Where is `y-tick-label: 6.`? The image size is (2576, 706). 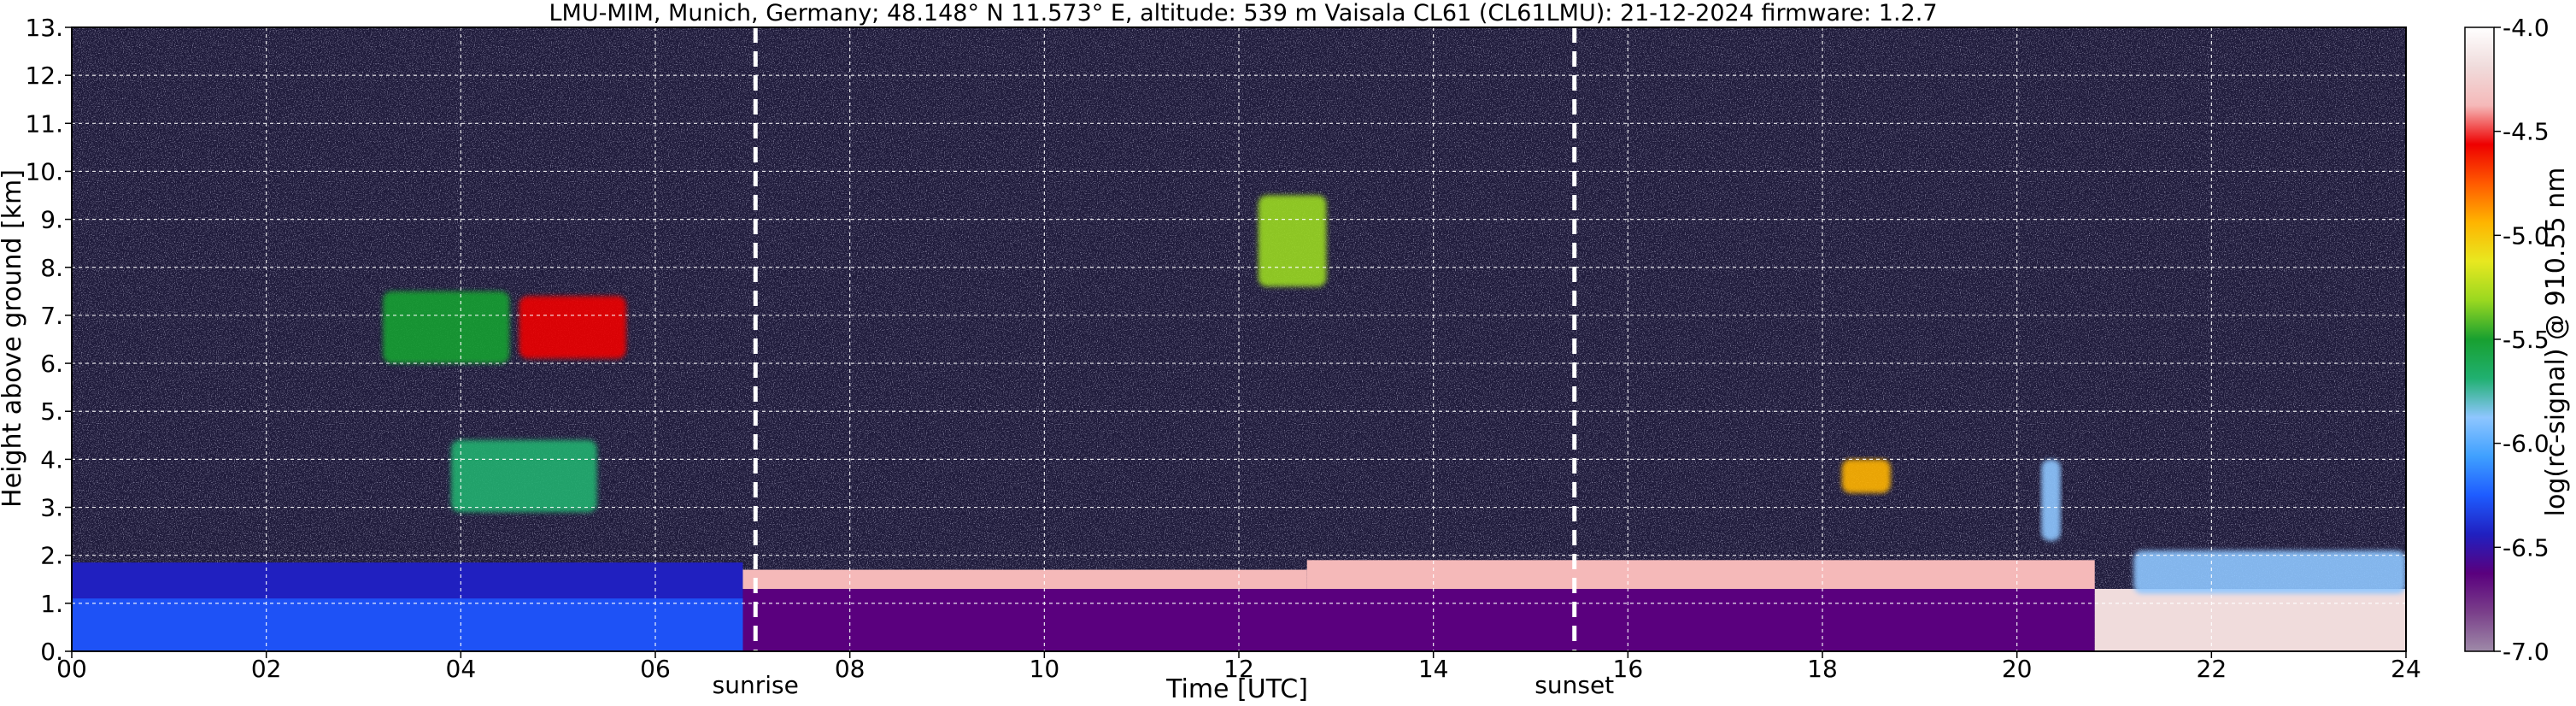 y-tick-label: 6. is located at coordinates (51, 364).